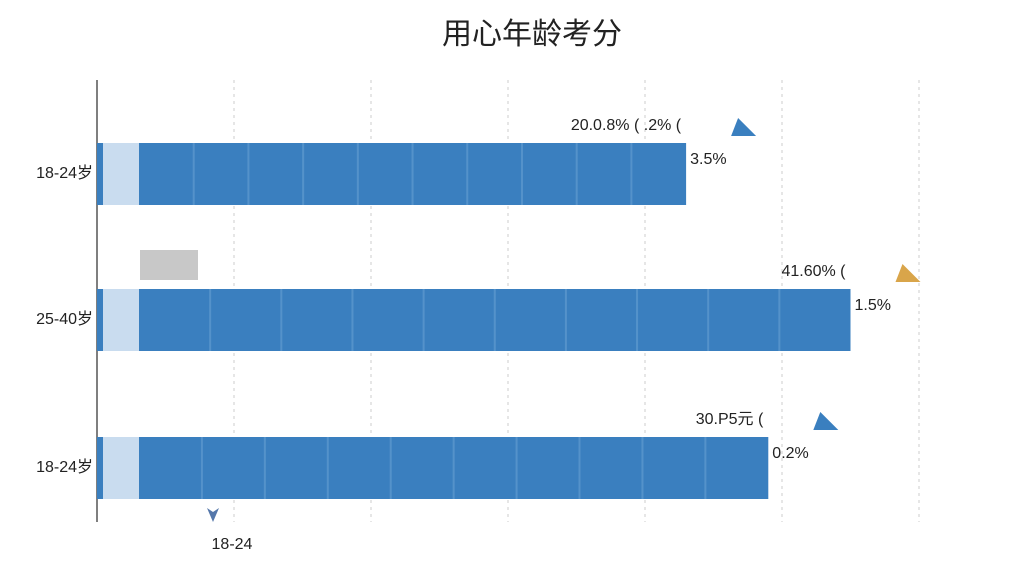  I want to click on annotation: 3.5%, so click(708, 159).